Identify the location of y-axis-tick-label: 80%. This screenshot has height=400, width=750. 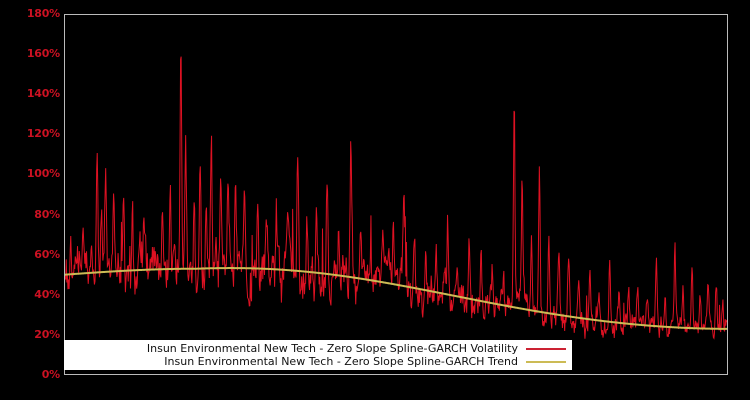
(47, 214).